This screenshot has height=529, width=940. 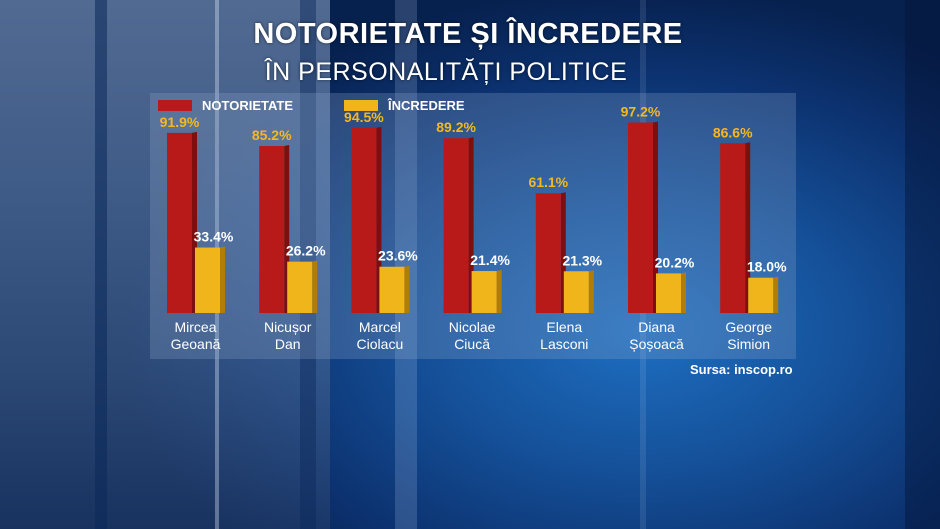 I want to click on value-label-notorietate: 94.5%, so click(x=364, y=117).